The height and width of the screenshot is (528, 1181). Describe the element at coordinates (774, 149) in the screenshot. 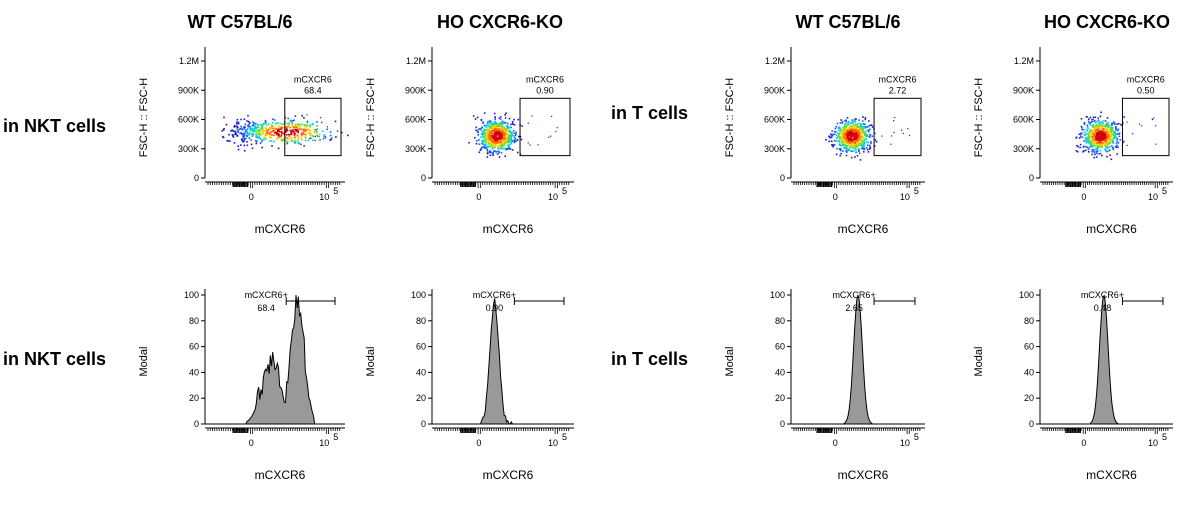

I see `y-tick-label: 300K` at that location.